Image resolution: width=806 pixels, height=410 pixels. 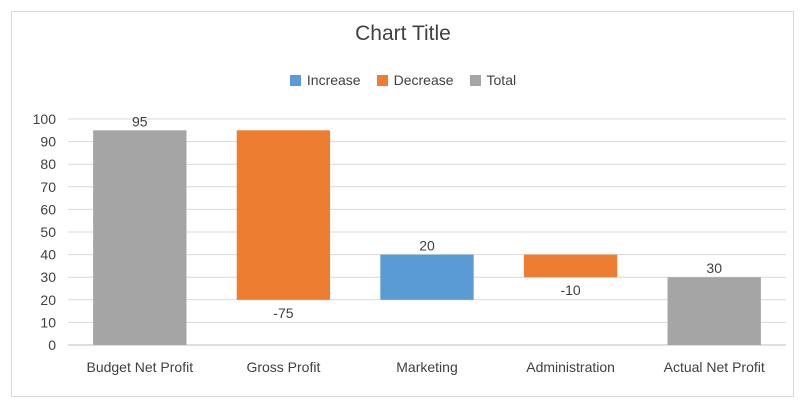 I want to click on data-label: -75, so click(x=283, y=313).